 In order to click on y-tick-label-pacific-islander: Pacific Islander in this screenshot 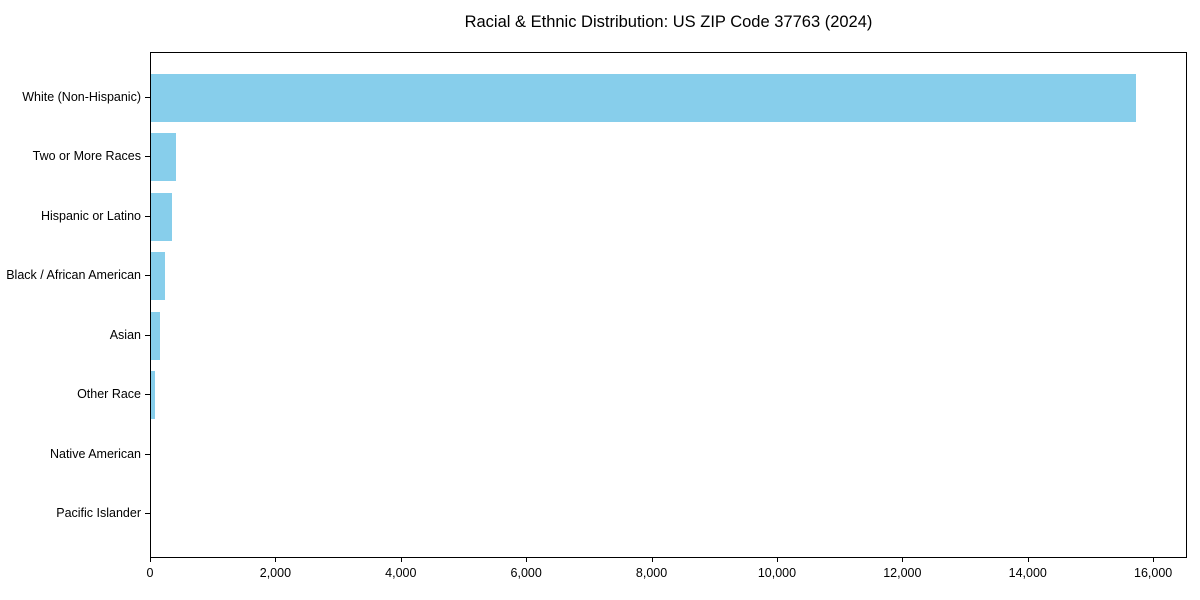, I will do `click(98, 513)`.